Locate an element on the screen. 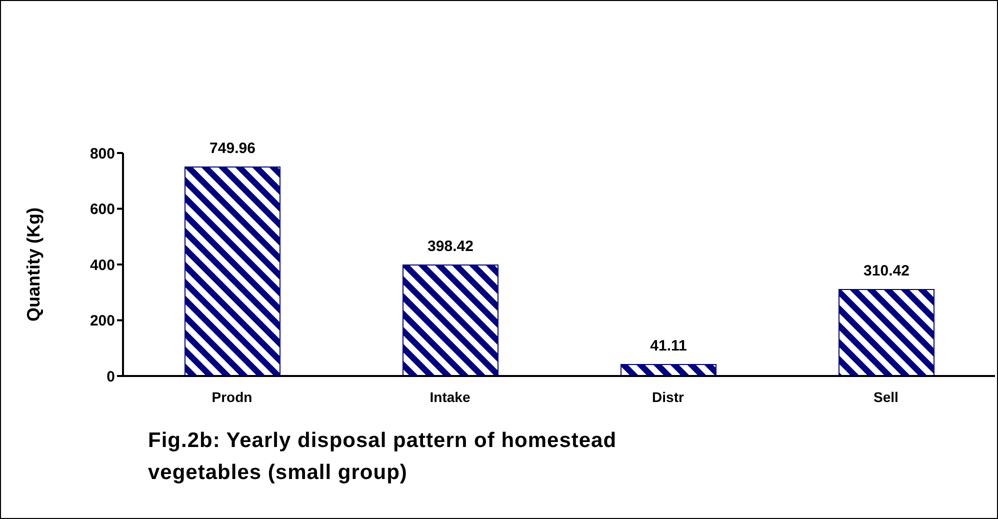 This screenshot has width=998, height=519. y-tick-label: 400 is located at coordinates (102, 265).